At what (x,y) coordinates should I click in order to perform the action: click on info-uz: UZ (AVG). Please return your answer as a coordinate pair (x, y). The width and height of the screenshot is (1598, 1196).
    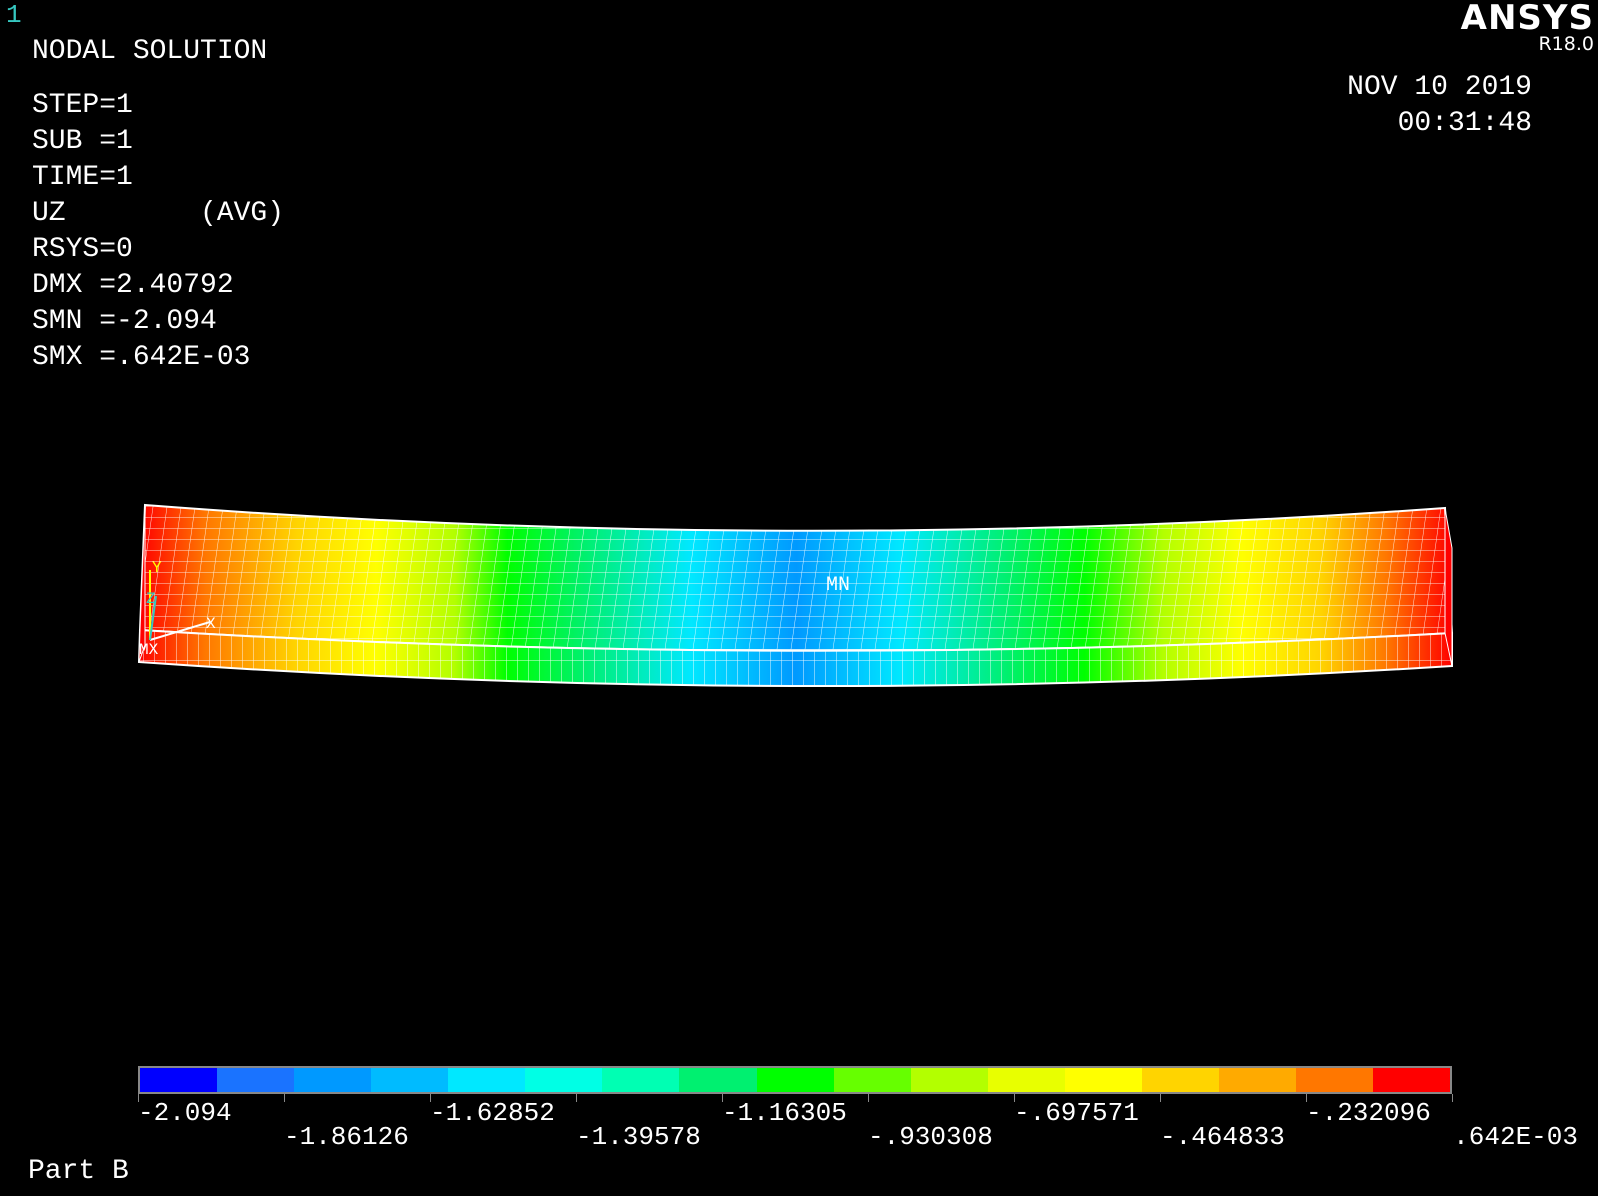
    Looking at the image, I should click on (158, 213).